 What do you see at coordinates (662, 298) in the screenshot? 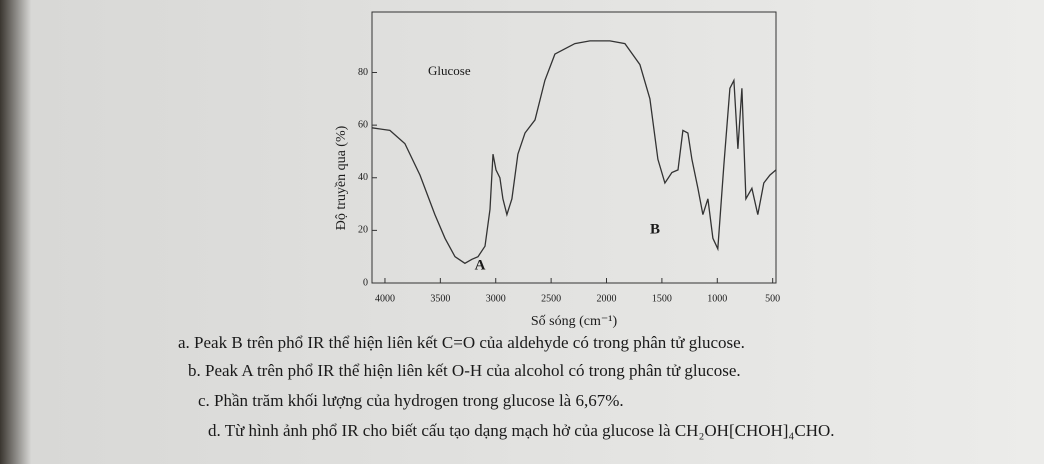
I see `x-tick-label: 1500` at bounding box center [662, 298].